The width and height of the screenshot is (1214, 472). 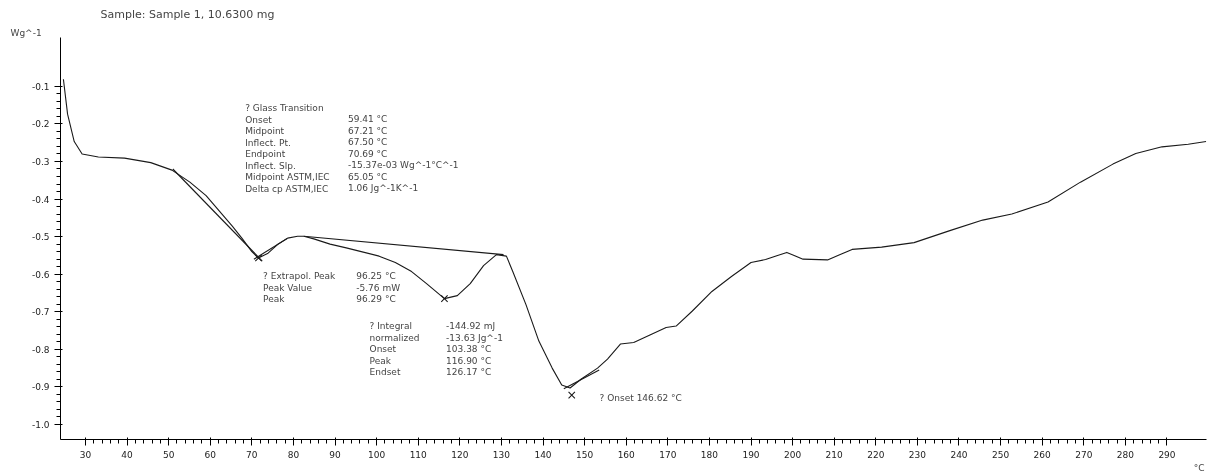 I want to click on x-tick-label: 110, so click(x=418, y=454).